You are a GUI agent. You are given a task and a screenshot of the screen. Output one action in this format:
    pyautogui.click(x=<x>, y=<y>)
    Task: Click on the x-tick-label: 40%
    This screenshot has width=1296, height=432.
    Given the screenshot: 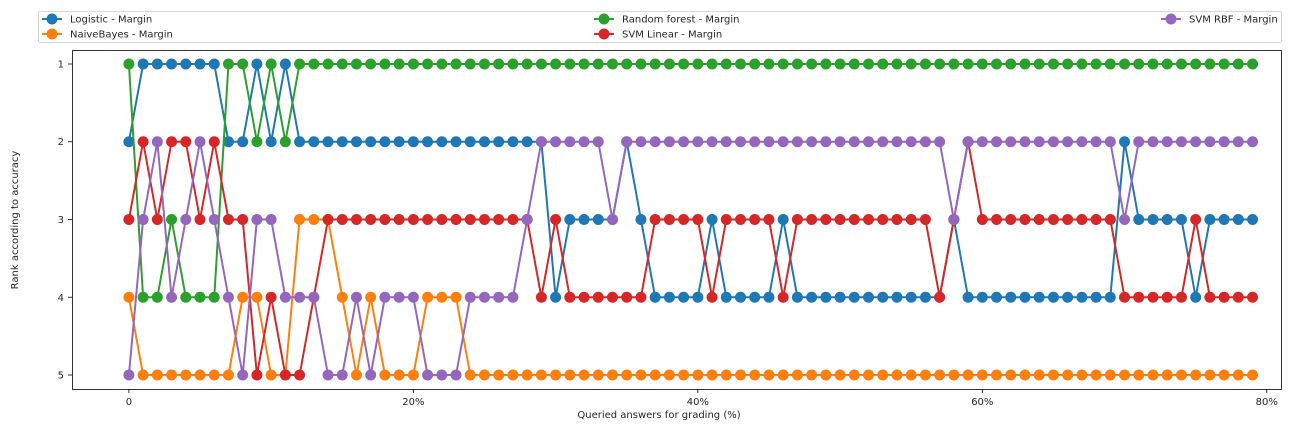 What is the action you would take?
    pyautogui.click(x=698, y=402)
    